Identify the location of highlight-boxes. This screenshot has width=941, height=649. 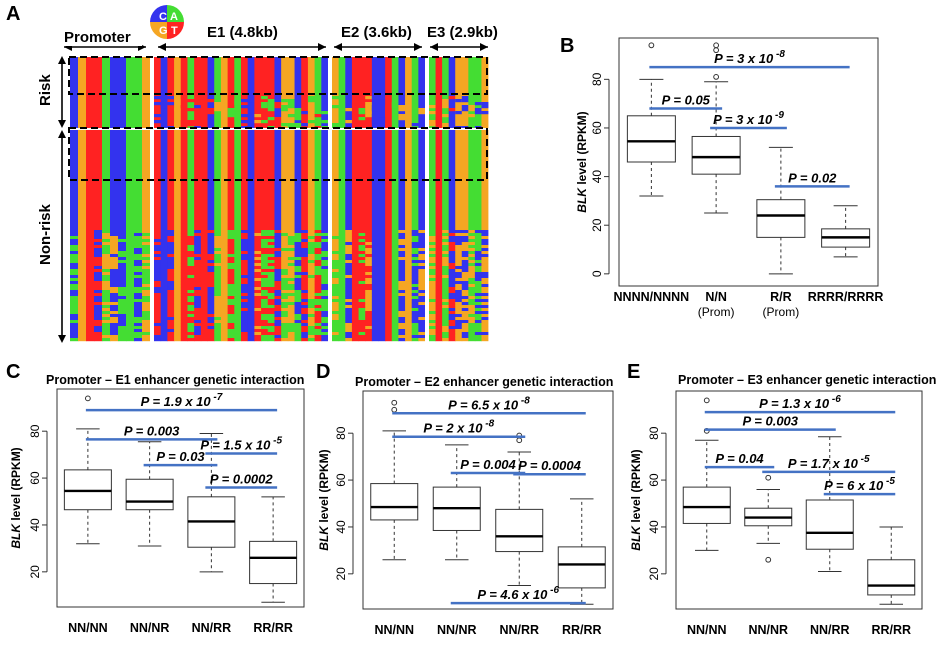
(278, 118).